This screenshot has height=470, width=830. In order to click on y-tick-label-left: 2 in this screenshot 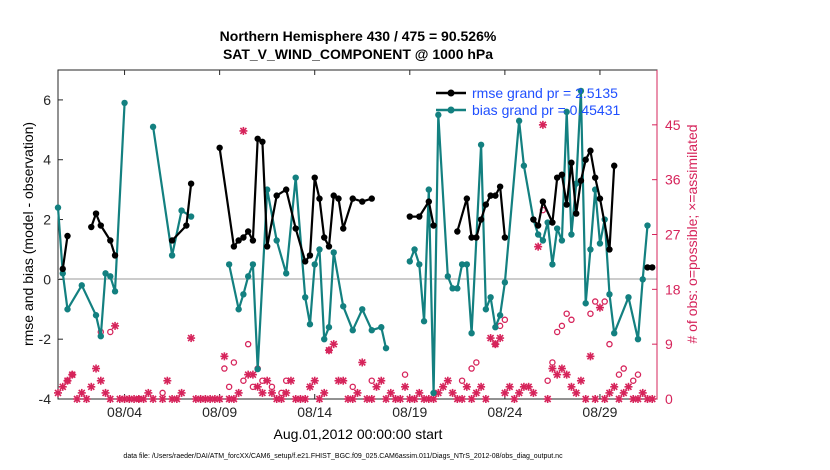, I will do `click(47, 220)`.